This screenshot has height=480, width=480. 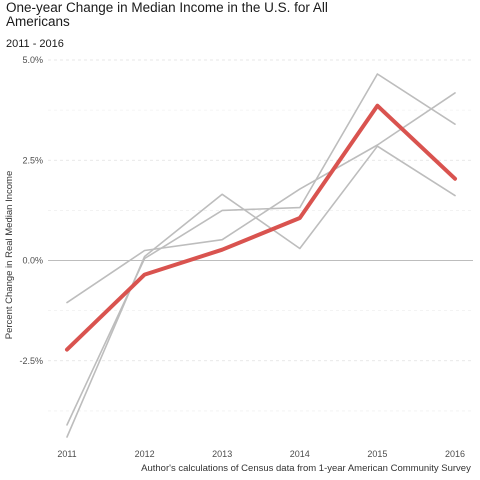 I want to click on y-tick-label: 5.0%, so click(x=32, y=60).